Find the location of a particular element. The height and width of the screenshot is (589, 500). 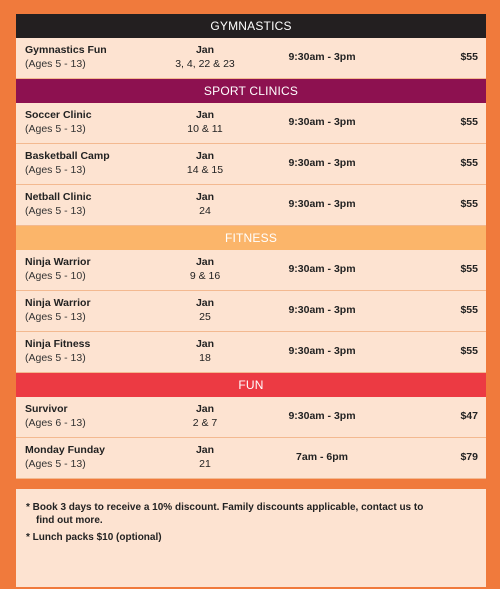

activity-price: $47 is located at coordinates (469, 416).